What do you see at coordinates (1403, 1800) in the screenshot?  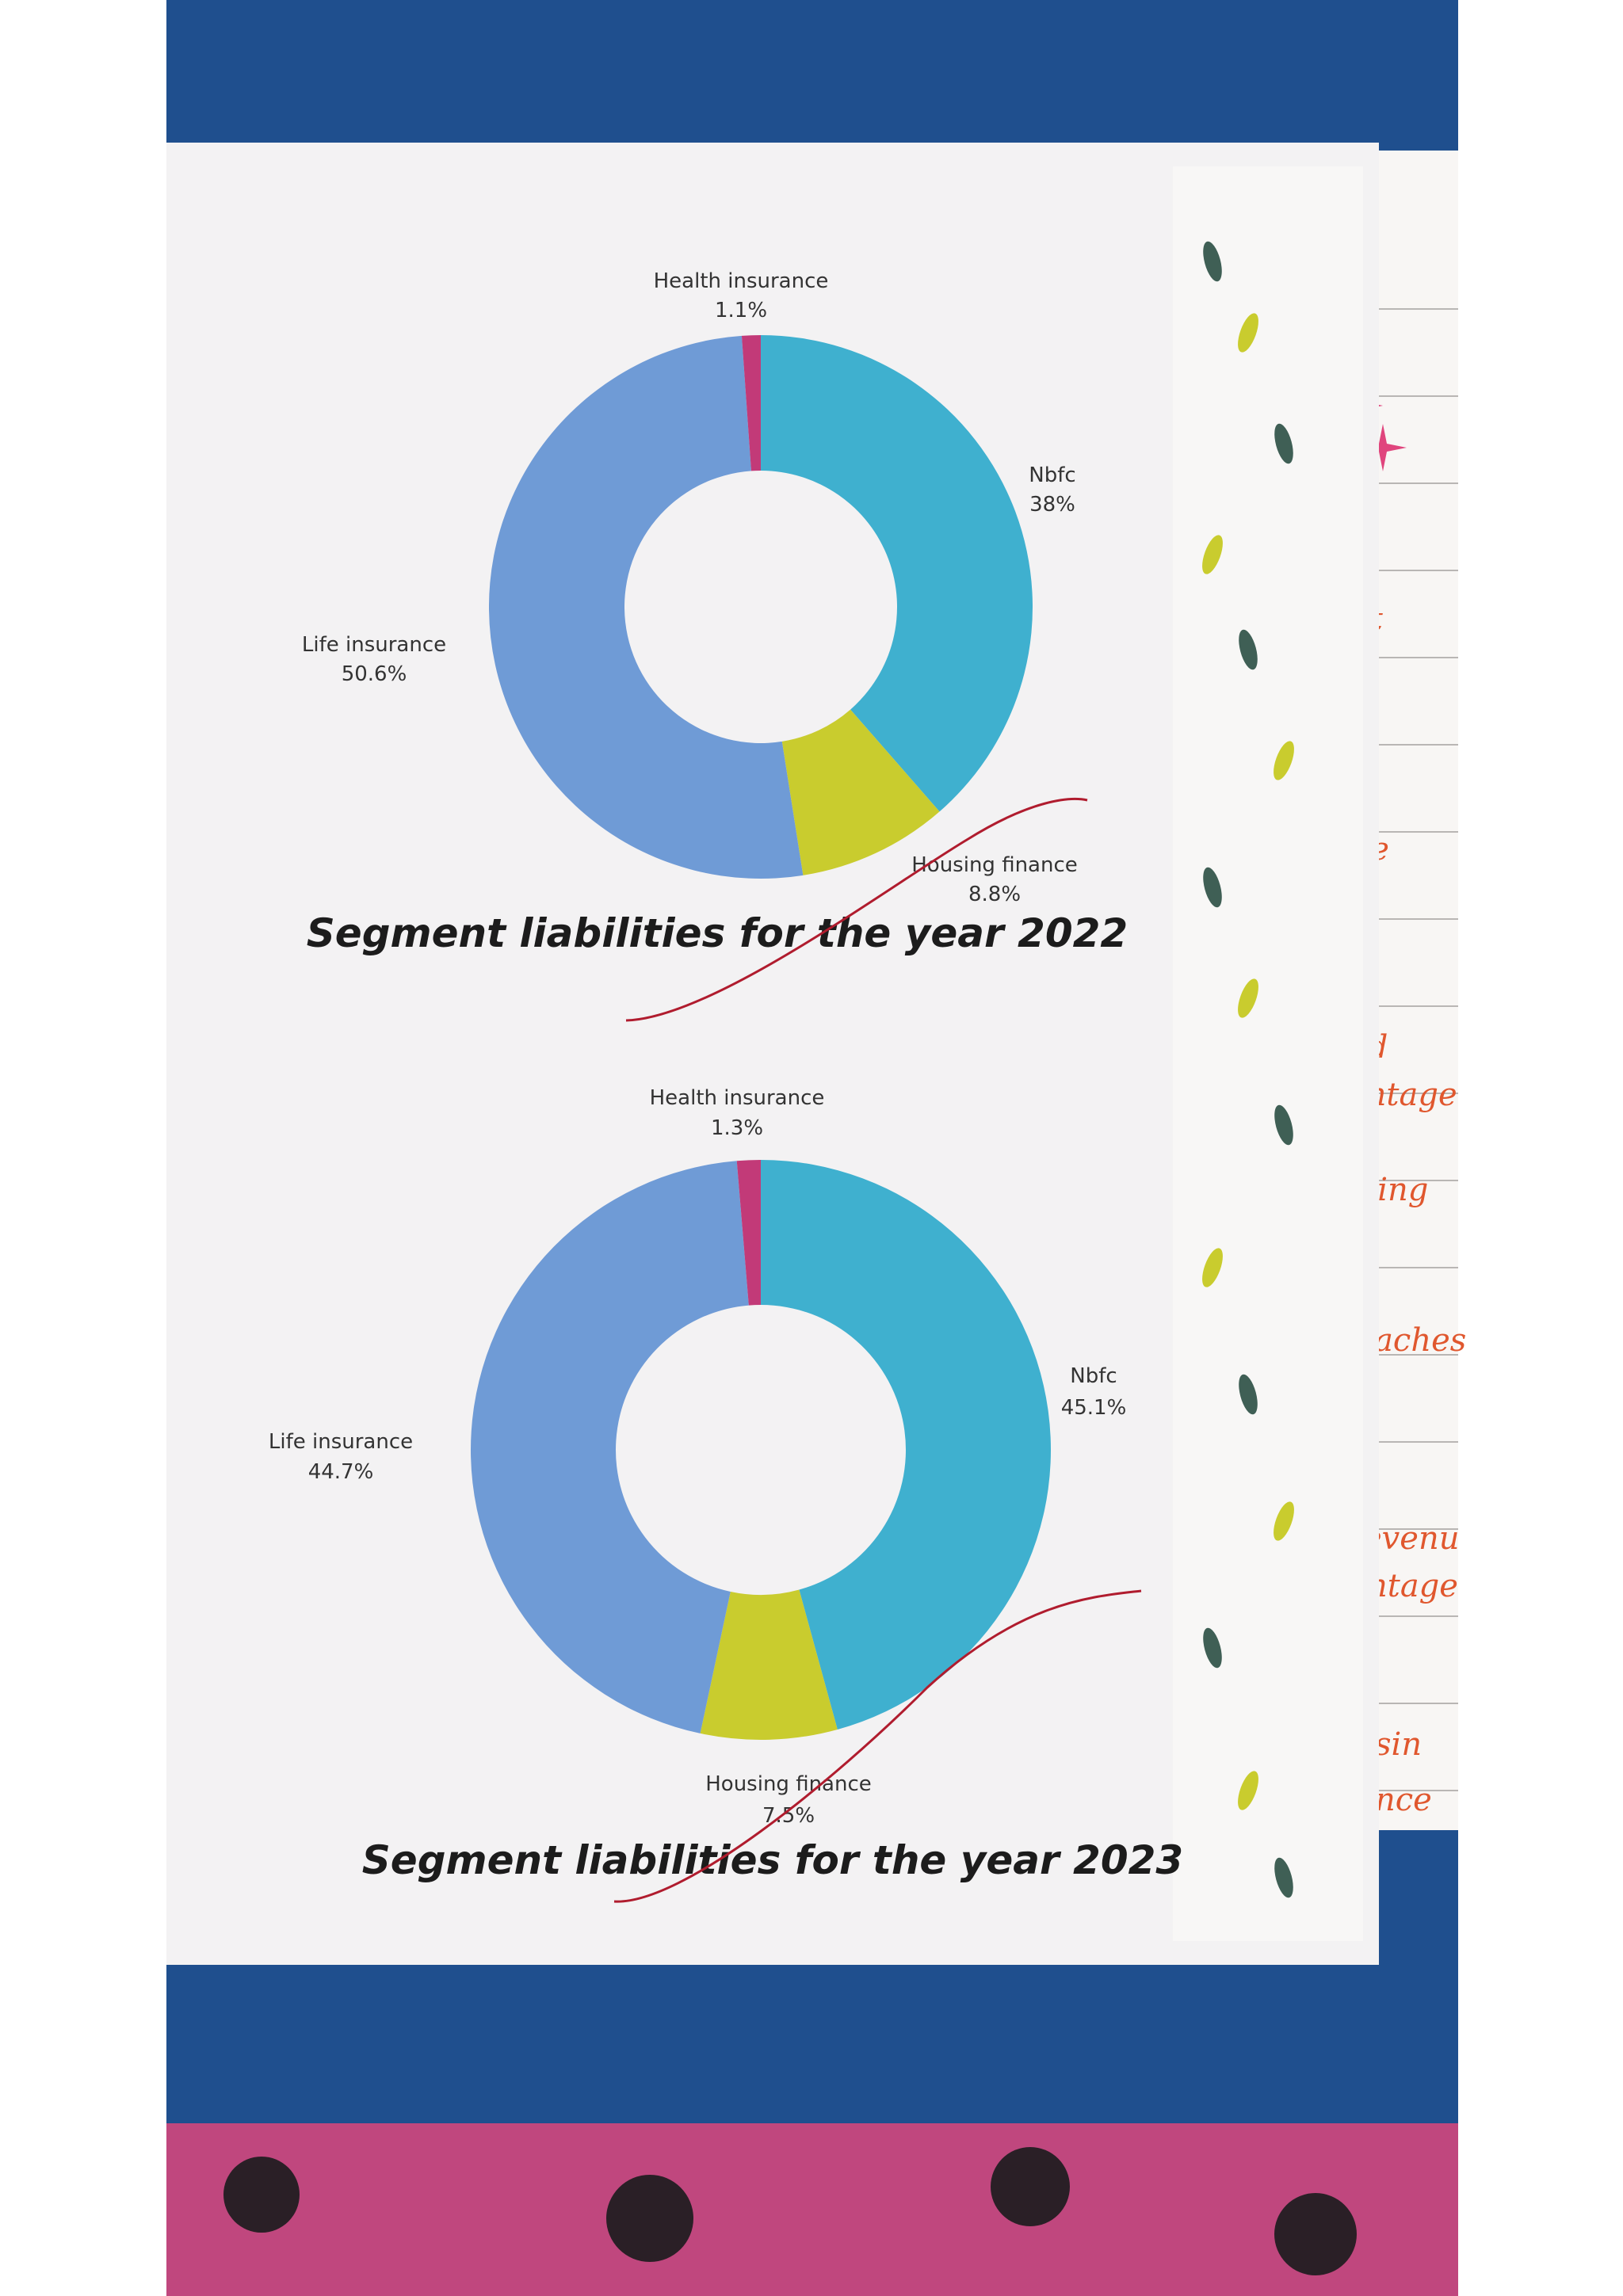 I see `note-fragment-10: nce` at bounding box center [1403, 1800].